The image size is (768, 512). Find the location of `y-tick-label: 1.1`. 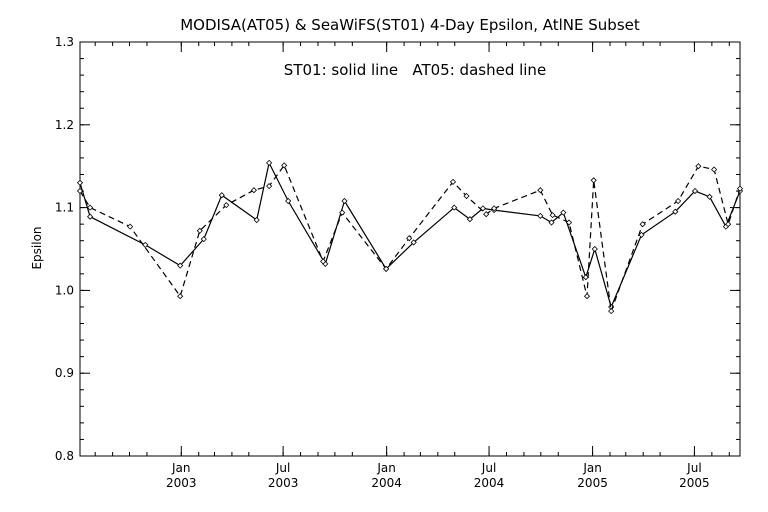

y-tick-label: 1.1 is located at coordinates (64, 208).